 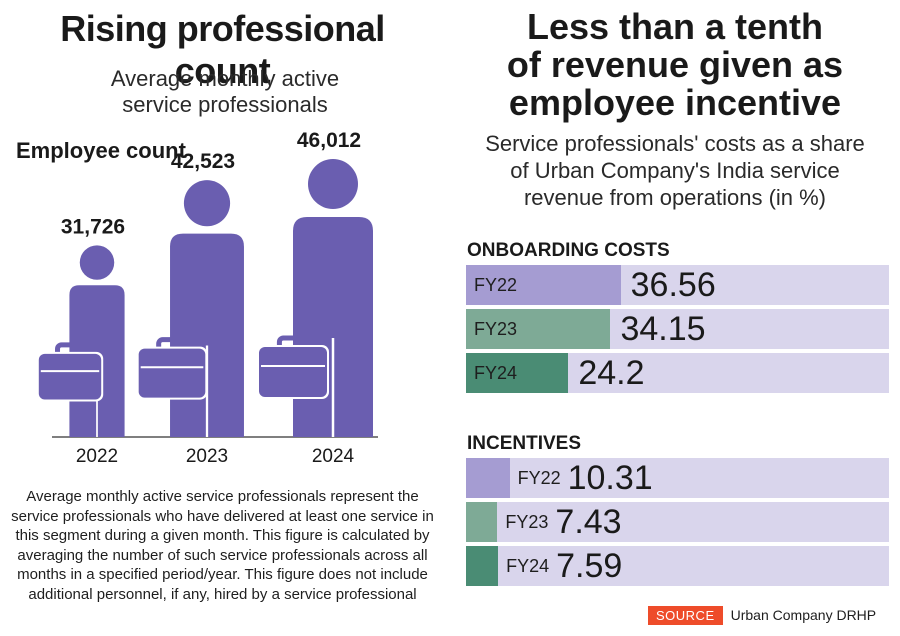 I want to click on employee-count-label: Employee count, so click(x=101, y=150).